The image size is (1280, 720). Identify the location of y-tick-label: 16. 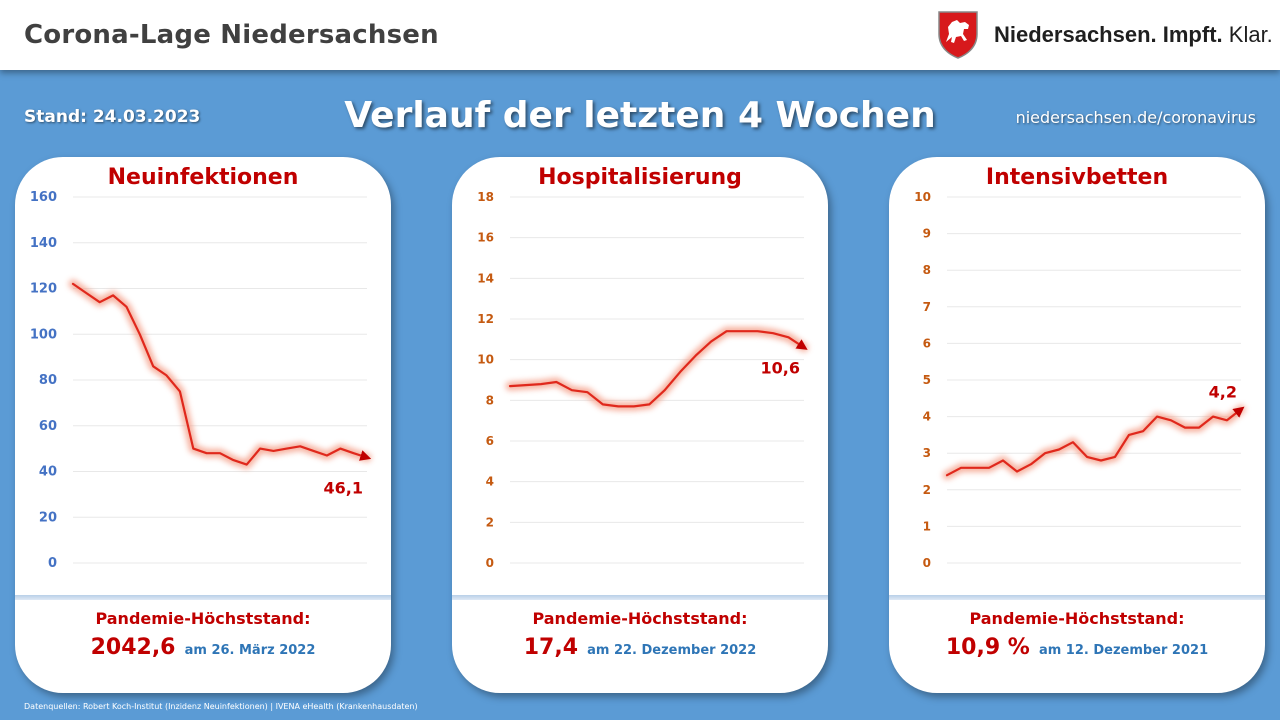
(485, 238).